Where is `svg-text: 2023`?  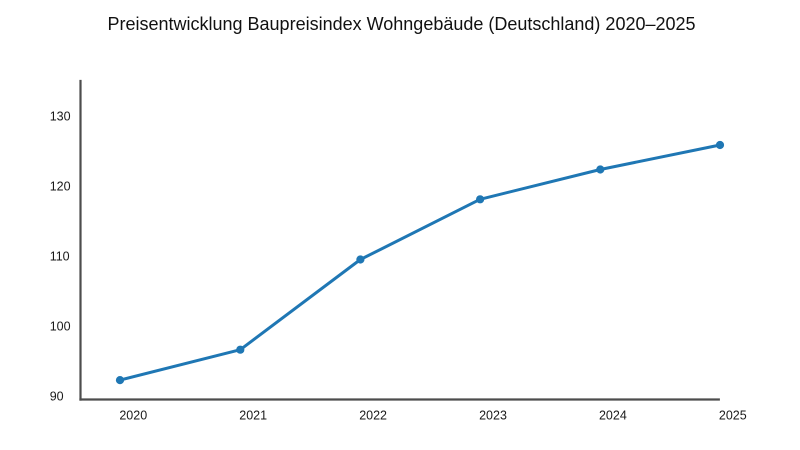
svg-text: 2023 is located at coordinates (493, 416).